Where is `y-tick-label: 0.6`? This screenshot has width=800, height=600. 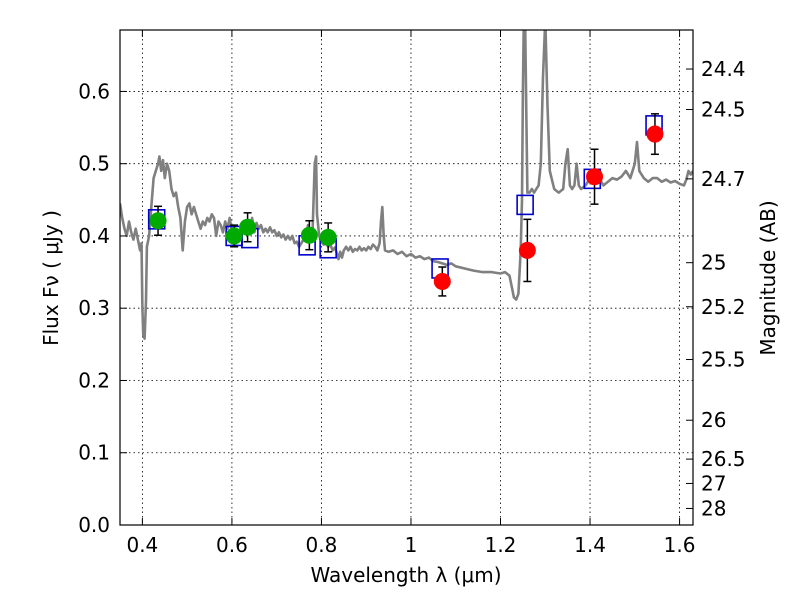 y-tick-label: 0.6 is located at coordinates (94, 91).